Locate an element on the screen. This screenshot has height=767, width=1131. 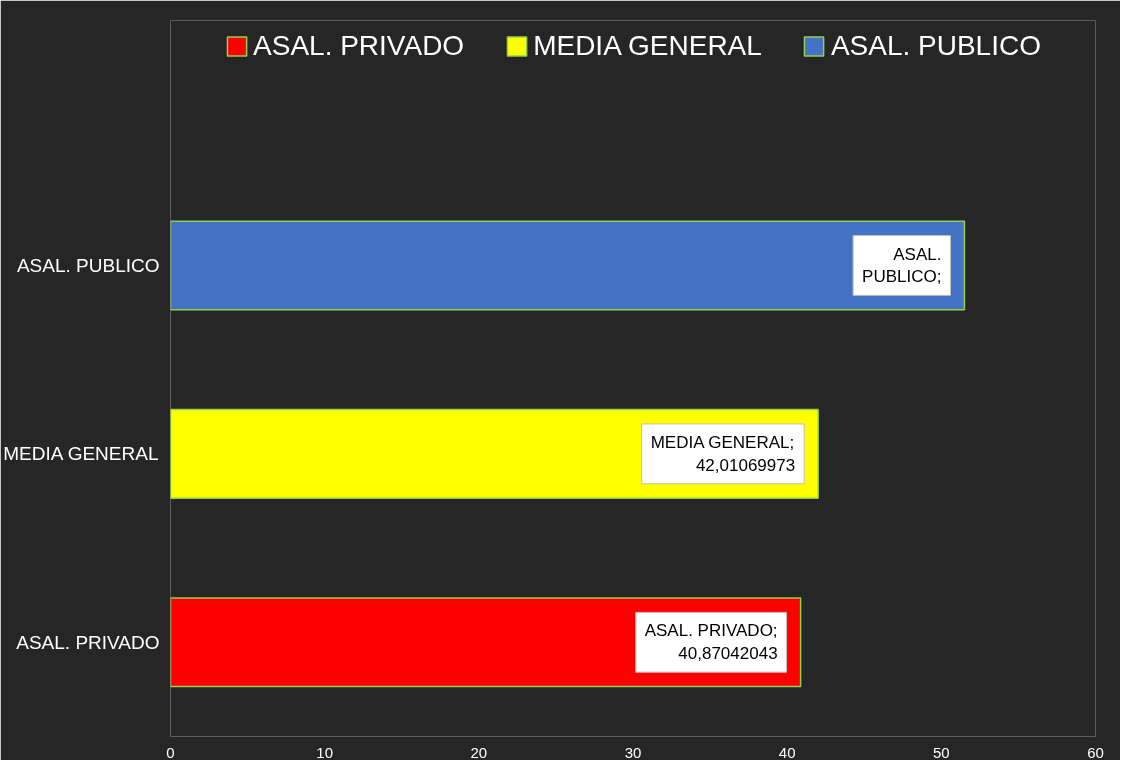
x-tick-label: 60 is located at coordinates (1095, 752).